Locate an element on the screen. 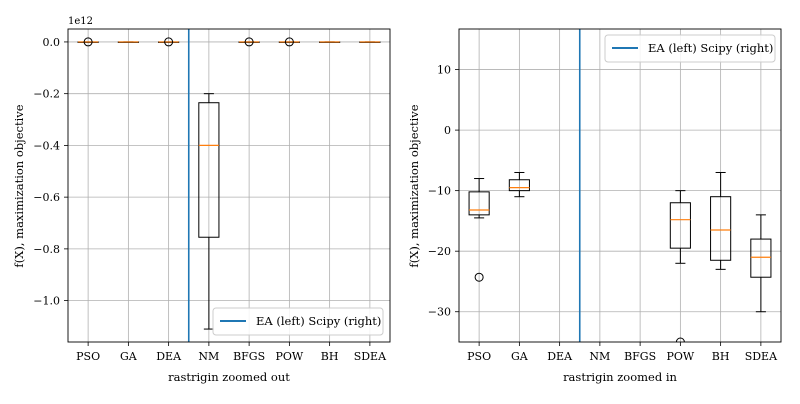 The width and height of the screenshot is (800, 404). y-tick-label: −20 is located at coordinates (439, 251).